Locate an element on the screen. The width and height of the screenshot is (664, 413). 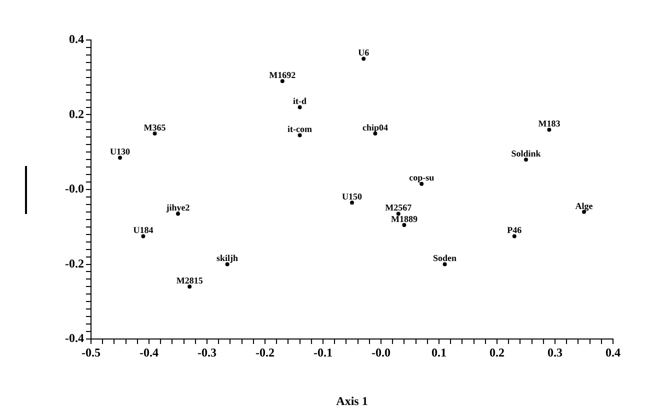
series-label: Soldink is located at coordinates (526, 153).